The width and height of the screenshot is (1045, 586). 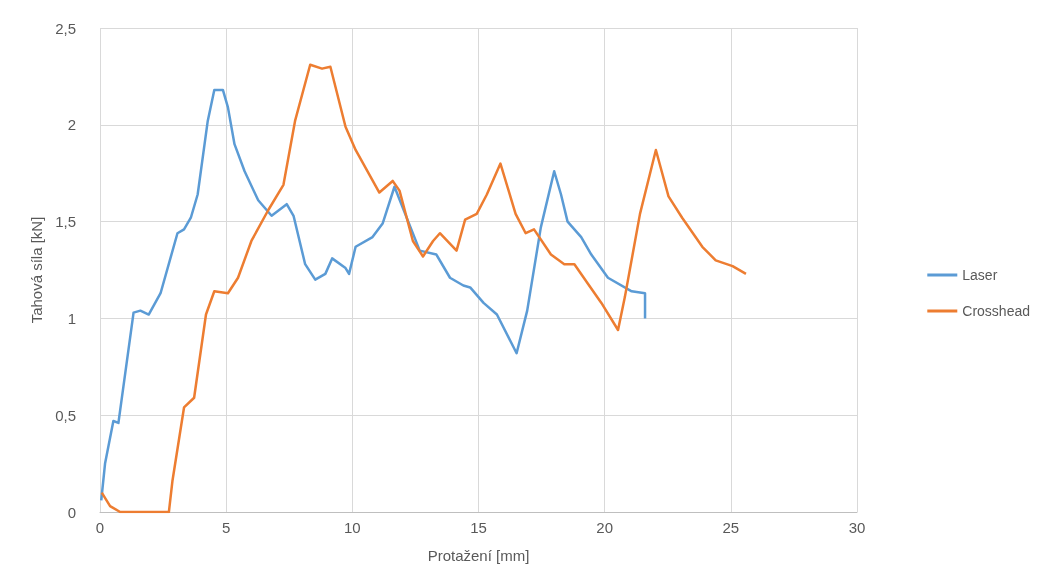 I want to click on legend-label: Laser, so click(x=980, y=275).